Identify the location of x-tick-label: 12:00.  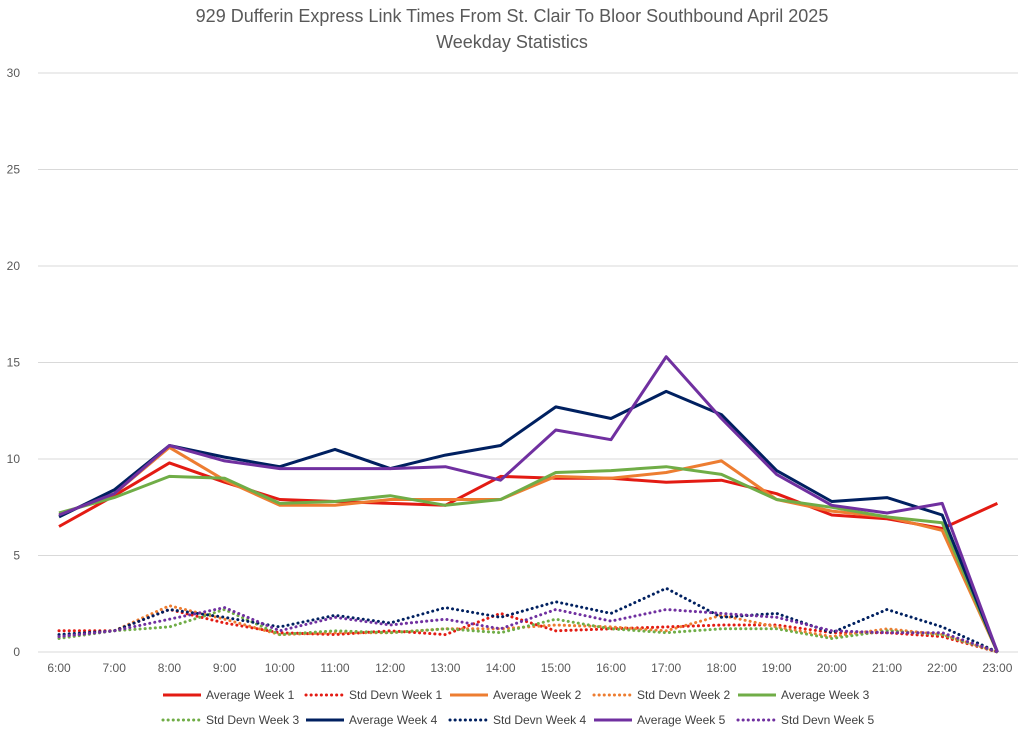
(390, 668).